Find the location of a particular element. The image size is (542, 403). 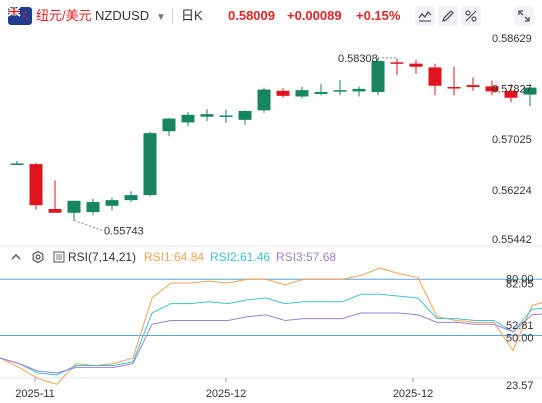

rsi-title: RSI(7,14,21) is located at coordinates (102, 257).